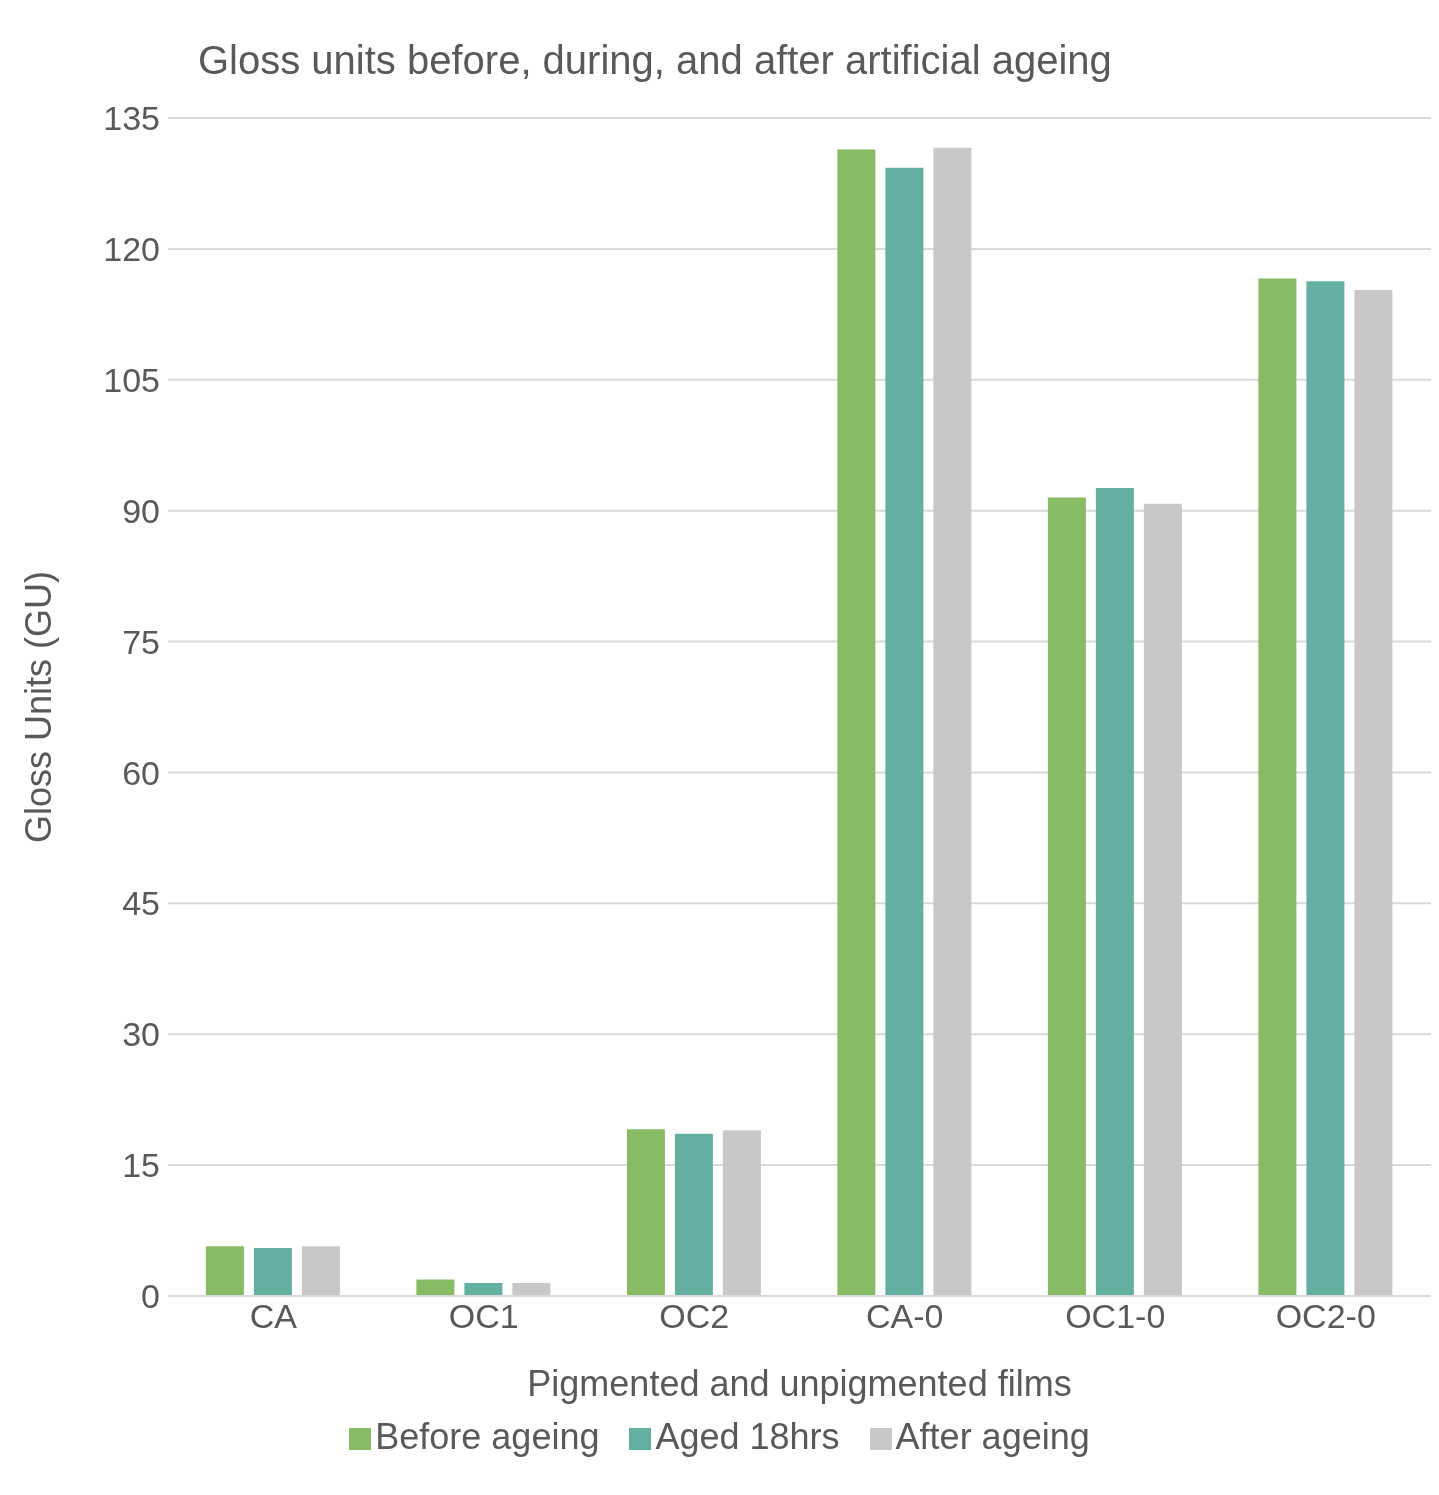 This screenshot has width=1439, height=1495. Describe the element at coordinates (1115, 1316) in the screenshot. I see `x-tick-label: OC1-0` at that location.